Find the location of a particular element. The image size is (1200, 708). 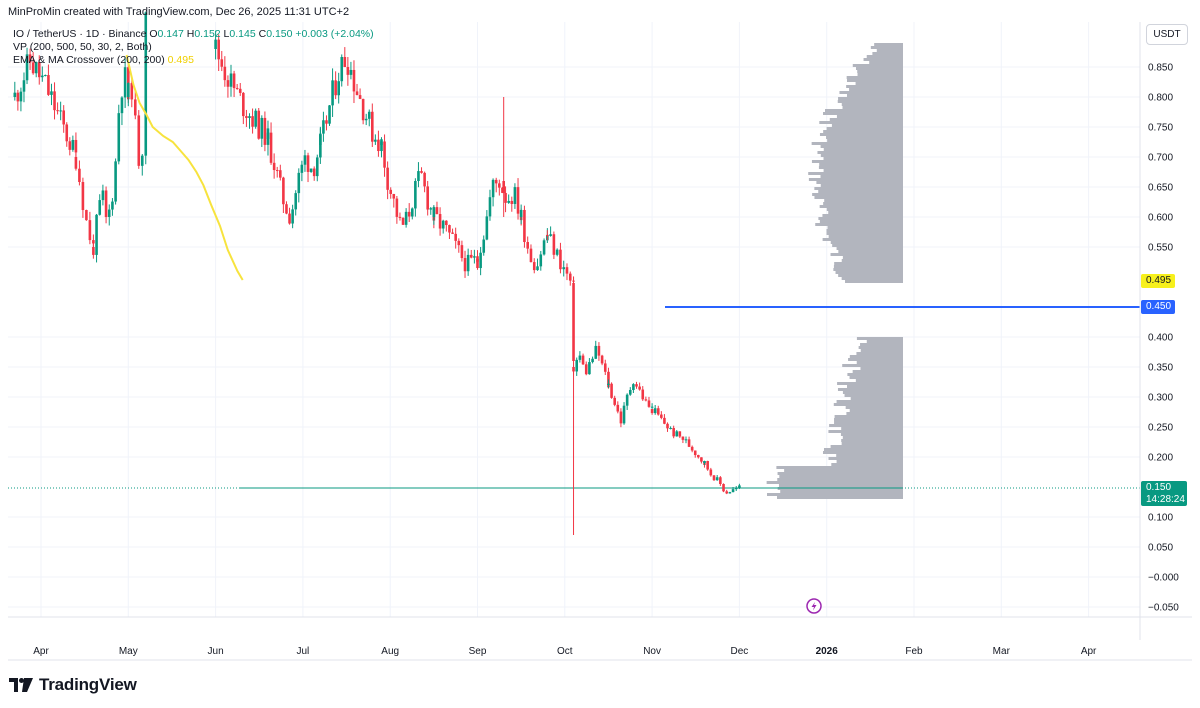

level-price-tag: 0.450 is located at coordinates (1158, 307).